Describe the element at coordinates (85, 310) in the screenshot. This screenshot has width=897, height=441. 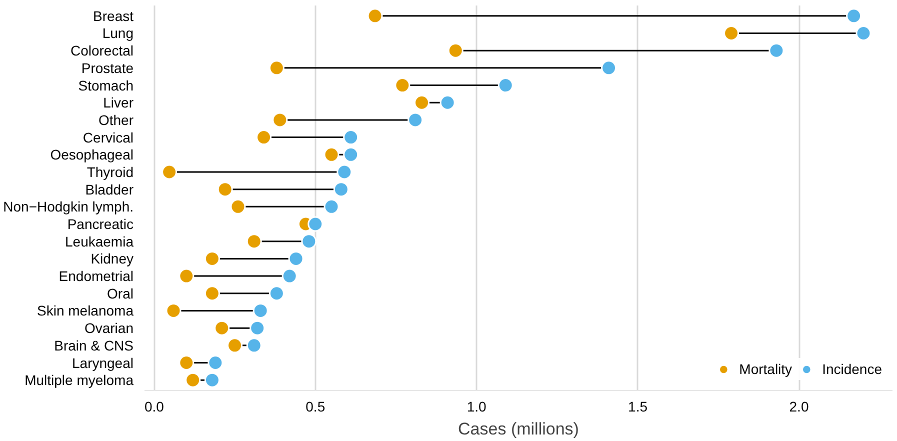
I see `y-tick-label: Skin melanoma` at that location.